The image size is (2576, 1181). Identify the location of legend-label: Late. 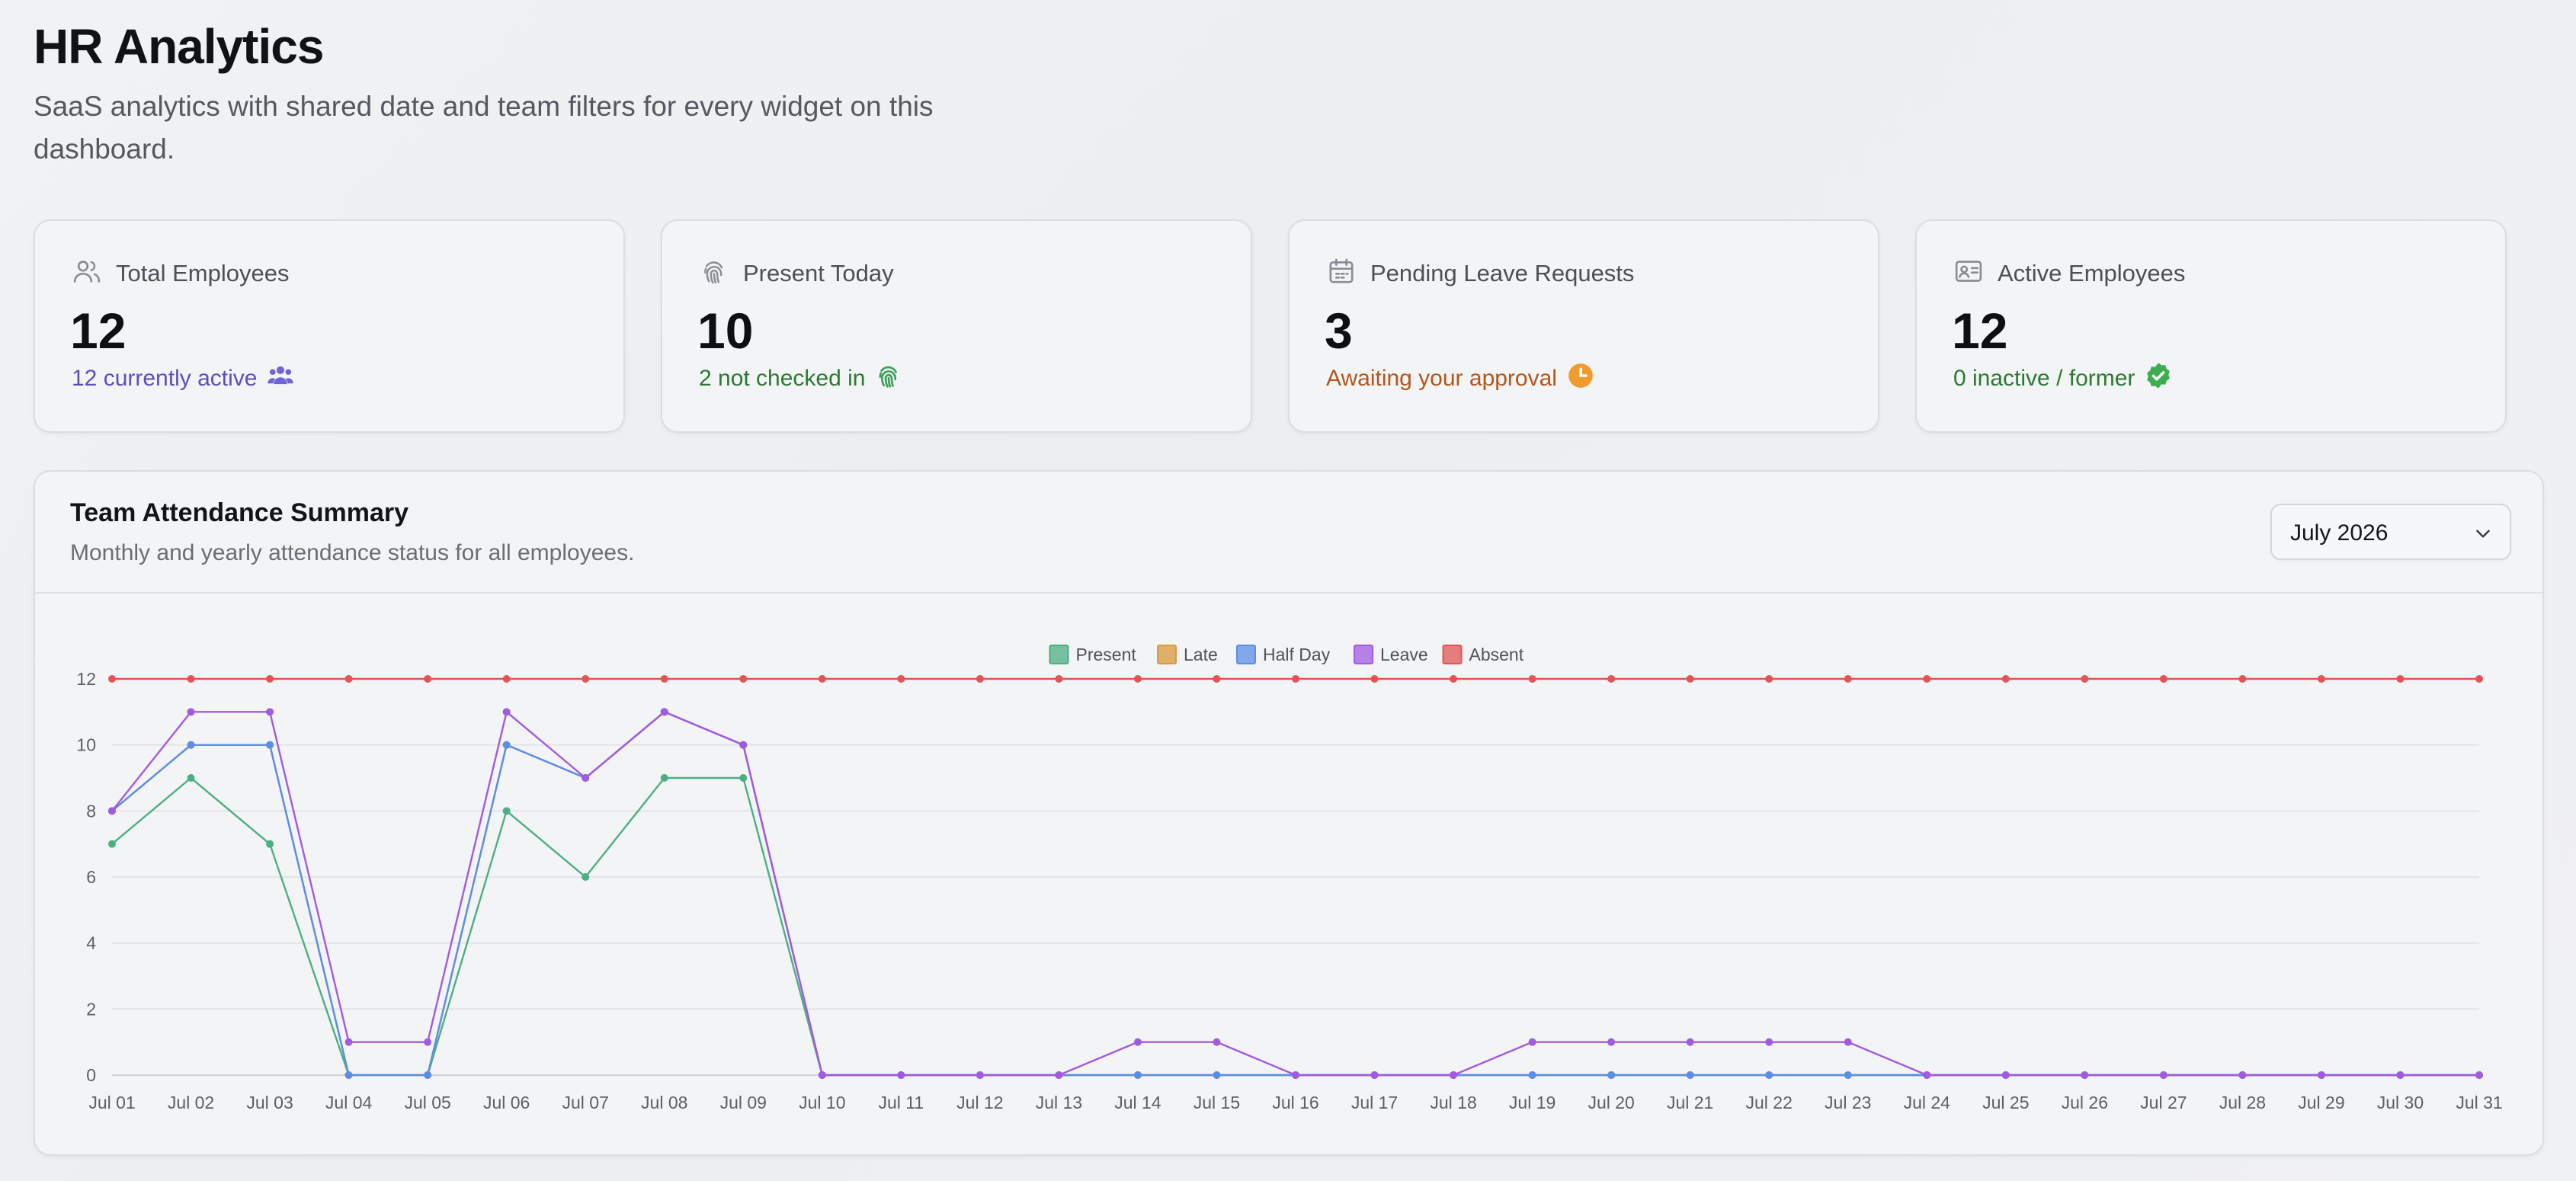
(1201, 654).